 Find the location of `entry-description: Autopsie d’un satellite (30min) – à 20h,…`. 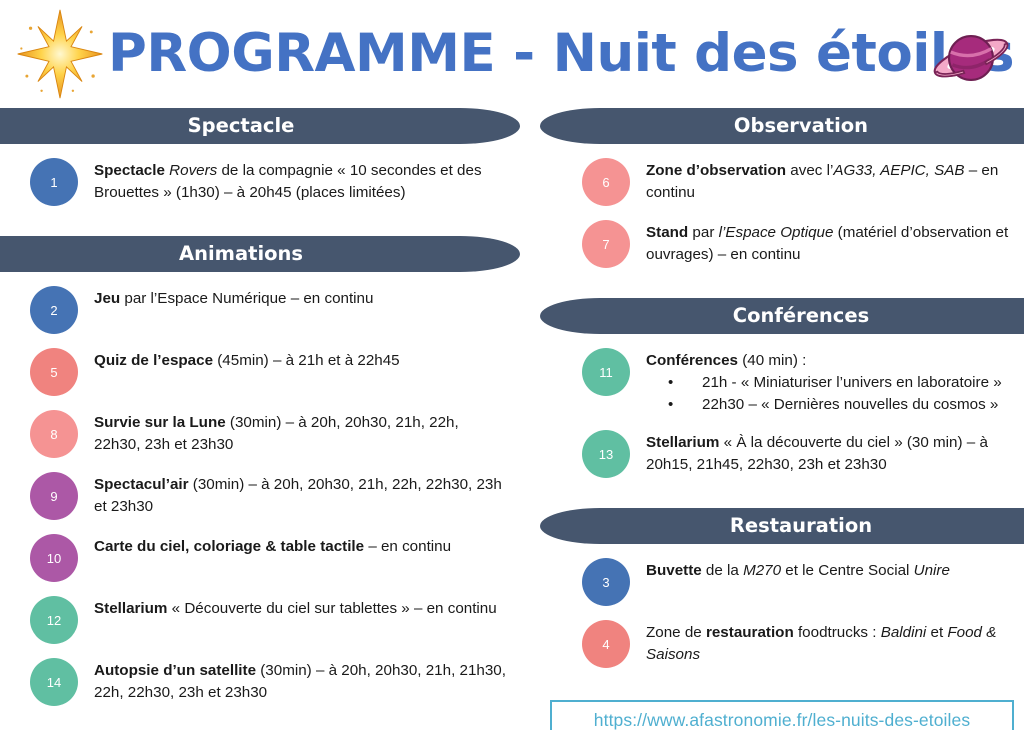

entry-description: Autopsie d’un satellite (30min) – à 20h,… is located at coordinates (300, 681).